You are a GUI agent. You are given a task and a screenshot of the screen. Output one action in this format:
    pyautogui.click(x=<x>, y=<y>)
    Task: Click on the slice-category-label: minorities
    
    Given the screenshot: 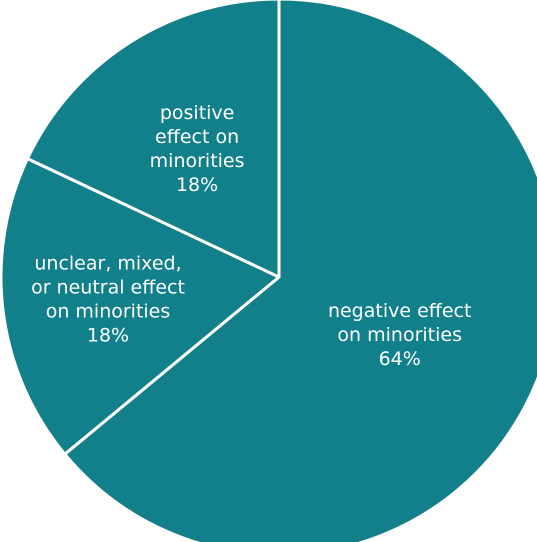 What is the action you would take?
    pyautogui.click(x=197, y=161)
    